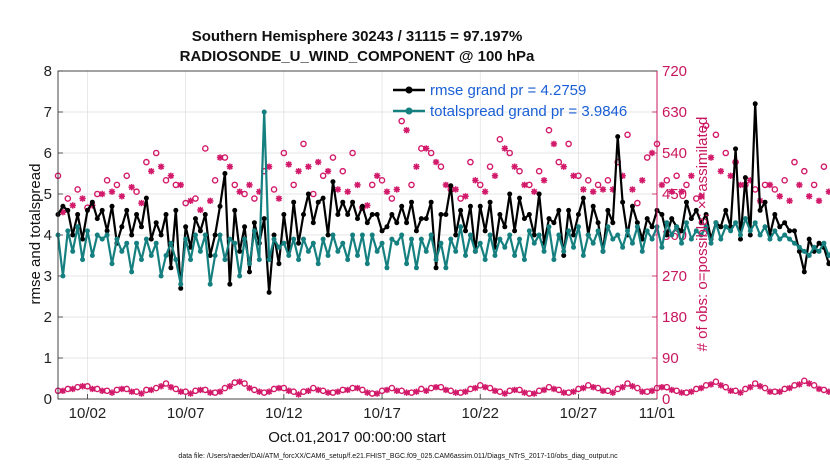 This screenshot has height=470, width=830. I want to click on left-tick-label: 6, so click(48, 153).